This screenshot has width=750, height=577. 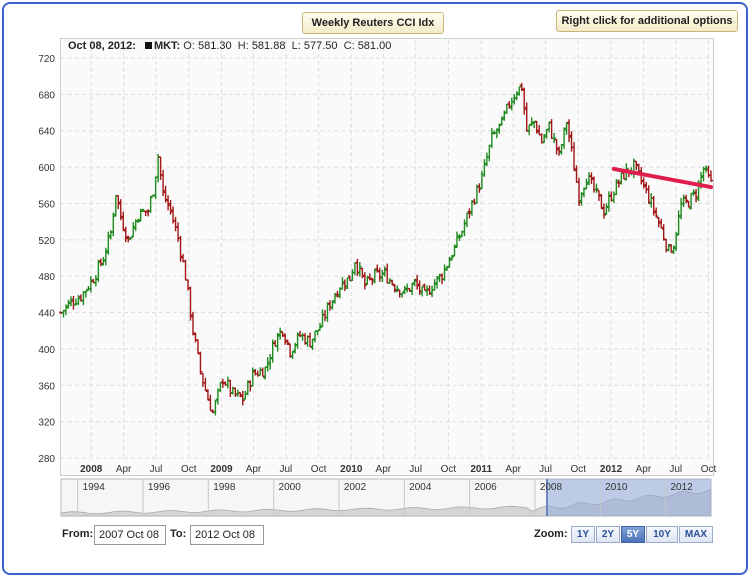 What do you see at coordinates (159, 487) in the screenshot?
I see `navigator-year-label: 1996` at bounding box center [159, 487].